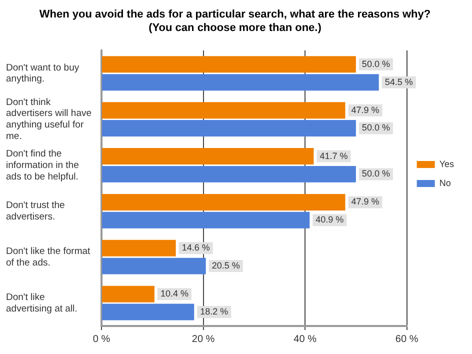 Image resolution: width=472 pixels, height=354 pixels. What do you see at coordinates (42, 303) in the screenshot?
I see `y-tick-label: Don't like advertising at all.` at bounding box center [42, 303].